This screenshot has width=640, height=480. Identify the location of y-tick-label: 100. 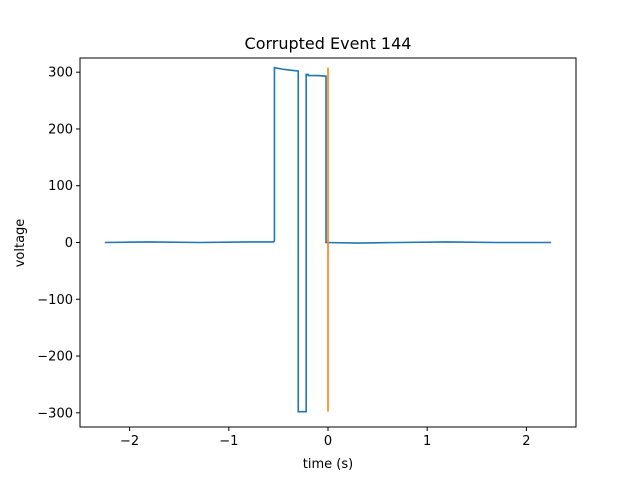
(60, 186).